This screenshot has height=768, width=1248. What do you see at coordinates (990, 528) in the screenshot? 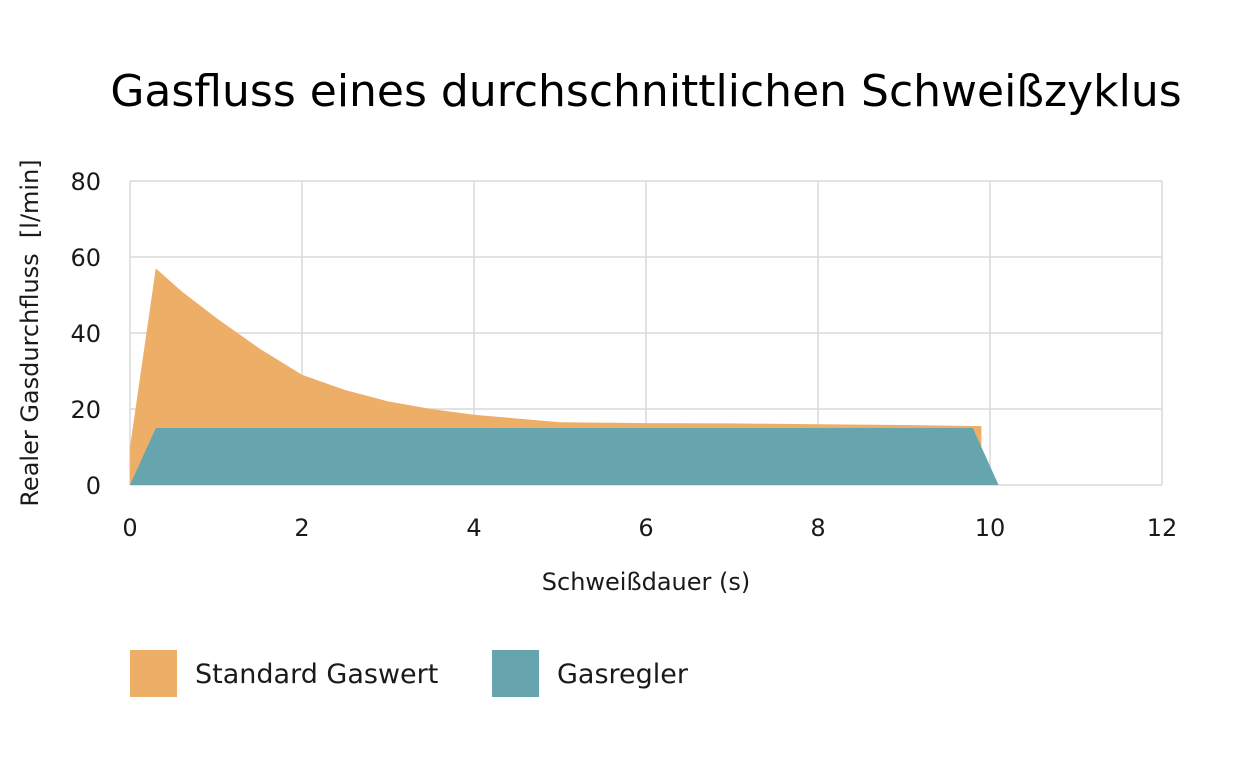
I see `x-tick-label: 10` at bounding box center [990, 528].